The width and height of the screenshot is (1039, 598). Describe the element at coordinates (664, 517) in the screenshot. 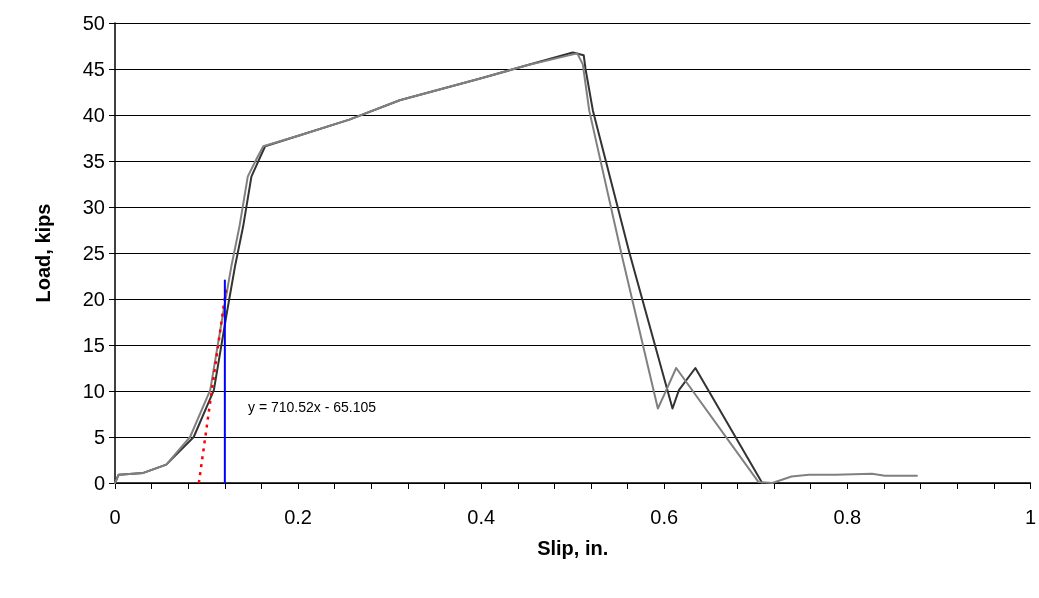

I see `x-tick-label: 0.6` at that location.